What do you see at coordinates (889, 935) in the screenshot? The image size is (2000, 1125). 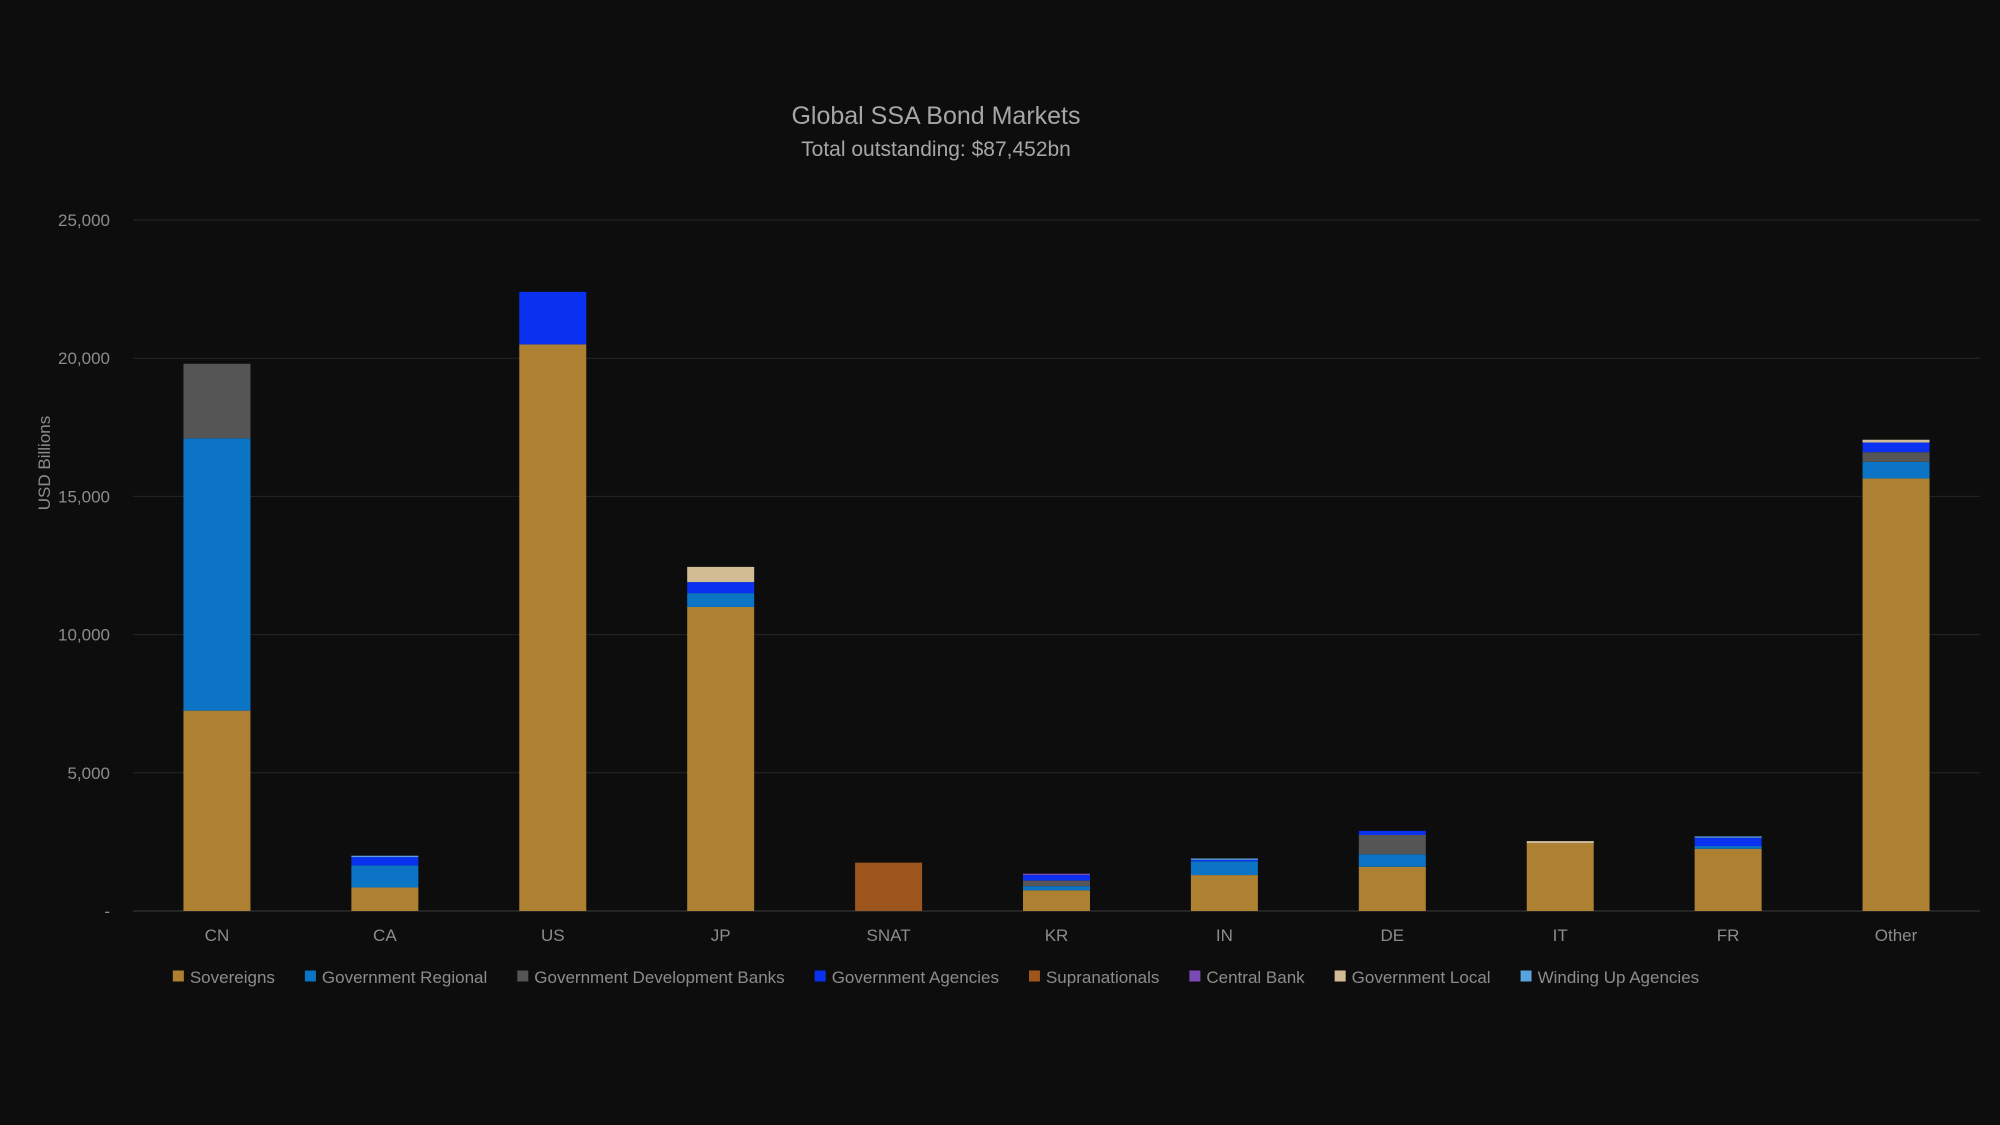 I see `x-tick-label: SNAT` at bounding box center [889, 935].